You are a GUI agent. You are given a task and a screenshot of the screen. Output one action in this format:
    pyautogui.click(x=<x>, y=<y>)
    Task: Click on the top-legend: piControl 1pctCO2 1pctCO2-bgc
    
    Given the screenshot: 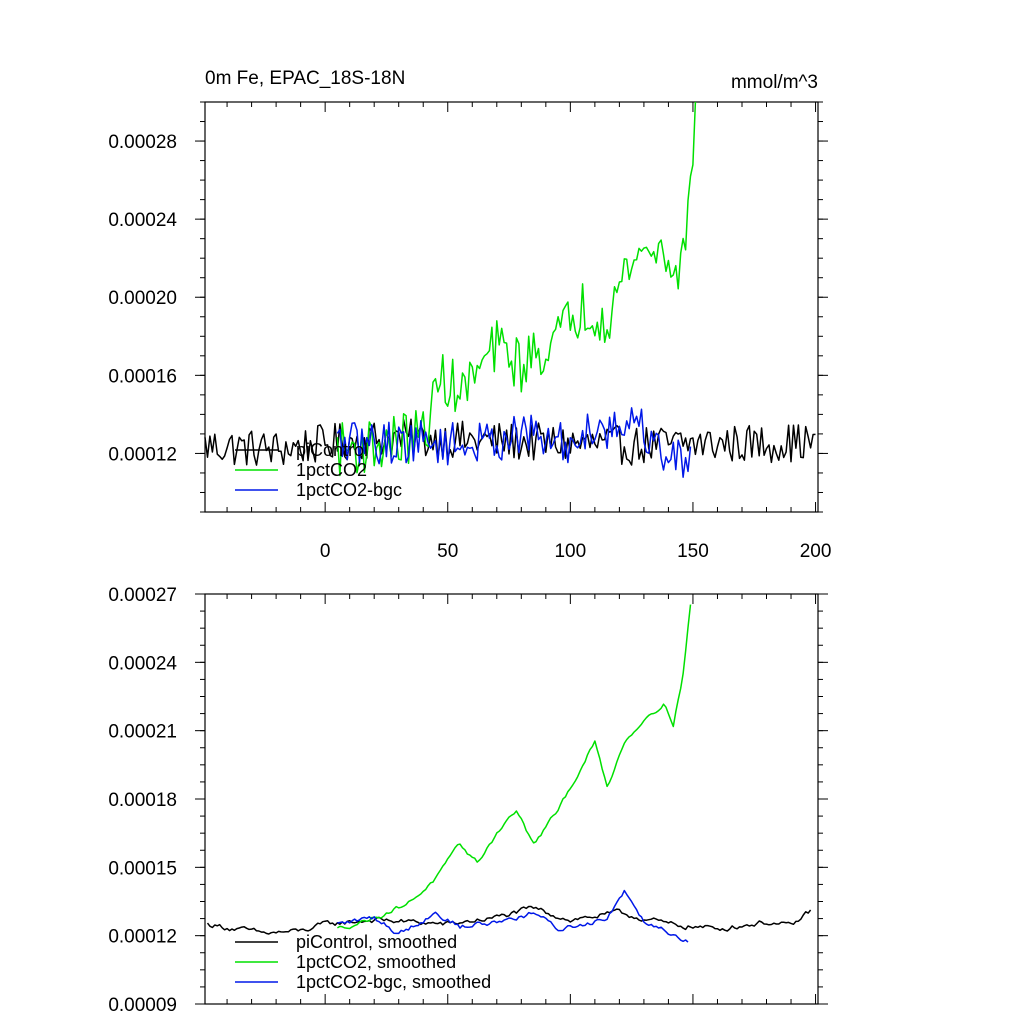 What is the action you would take?
    pyautogui.click(x=318, y=470)
    